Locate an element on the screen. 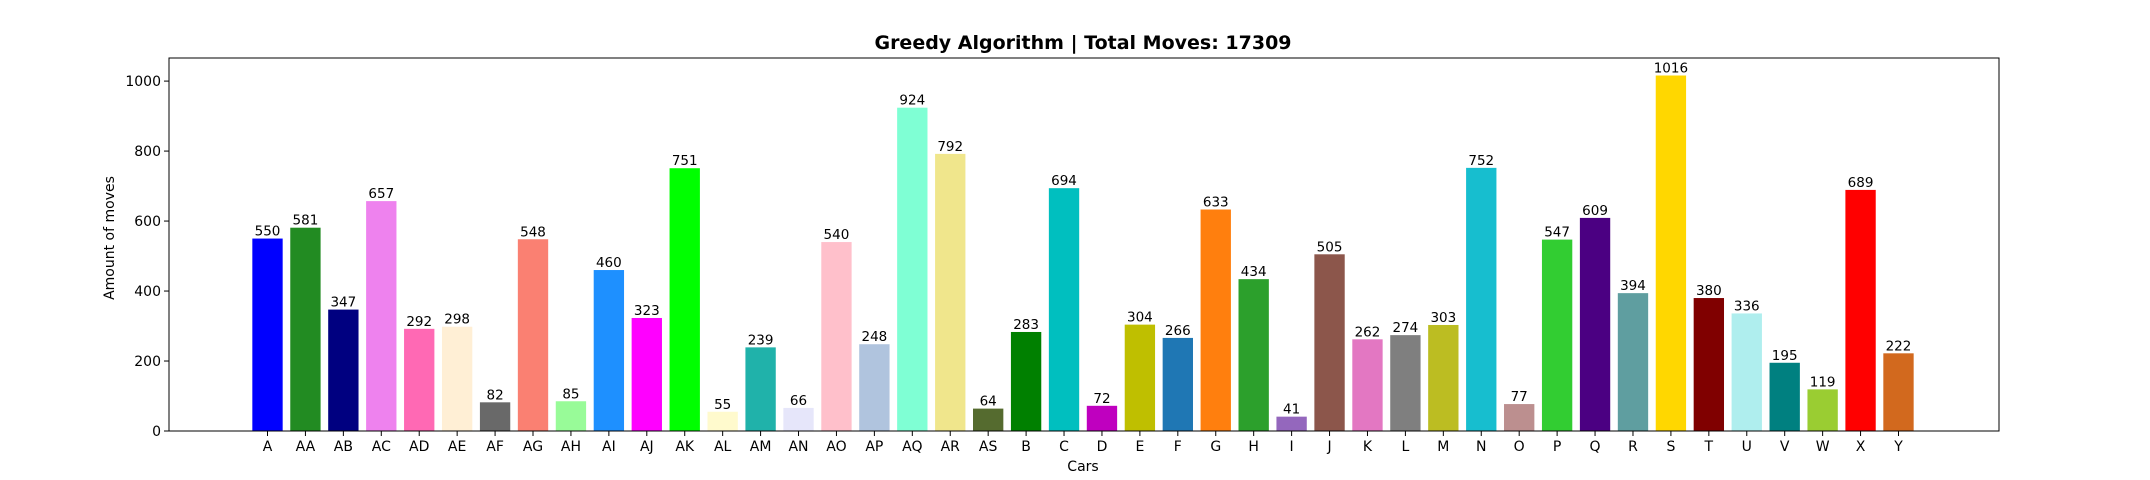 The height and width of the screenshot is (480, 2150). bar-m is located at coordinates (1443, 377).